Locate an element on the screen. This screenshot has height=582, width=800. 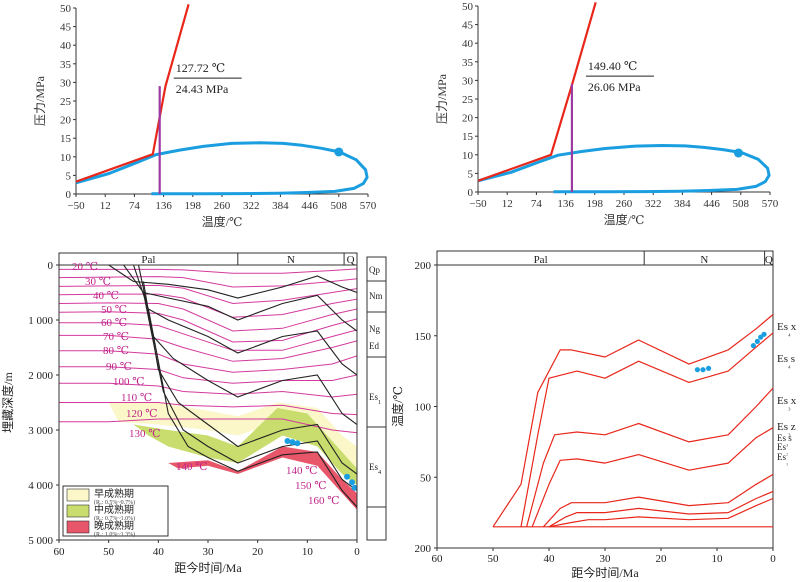
pressure-line-line is located at coordinates (537, 91).